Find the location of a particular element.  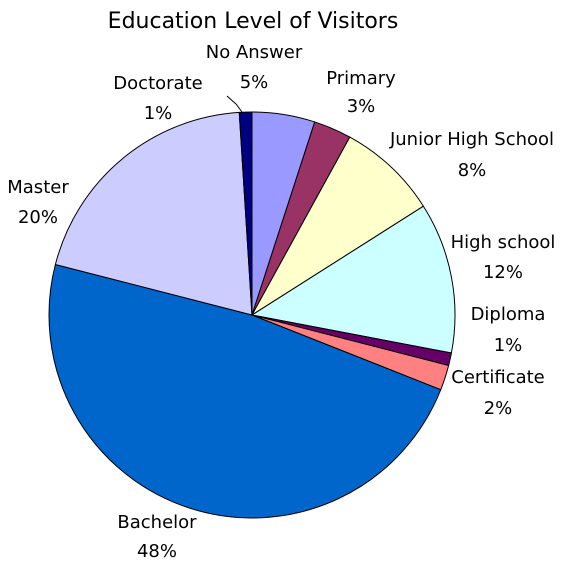

pie-slice-high-school is located at coordinates (353, 279).